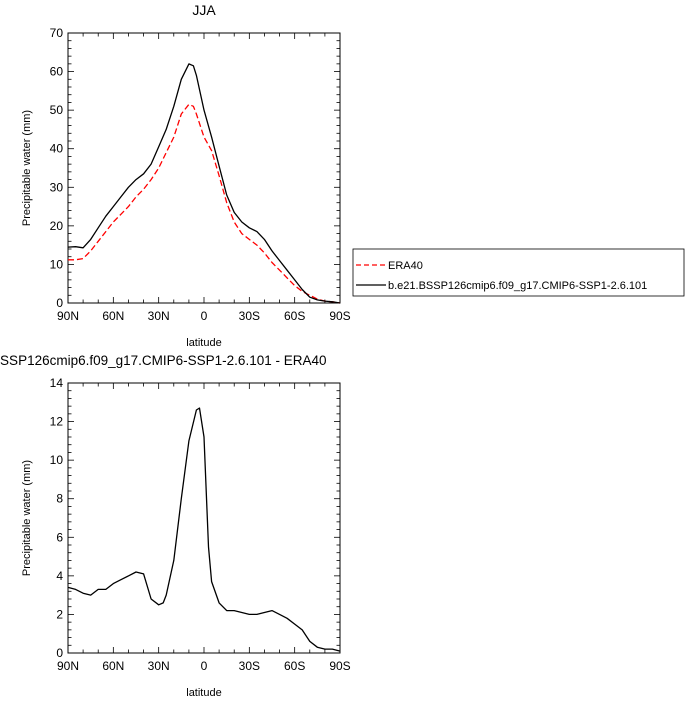 The width and height of the screenshot is (700, 705). I want to click on y-tick-label: 8, so click(59, 499).